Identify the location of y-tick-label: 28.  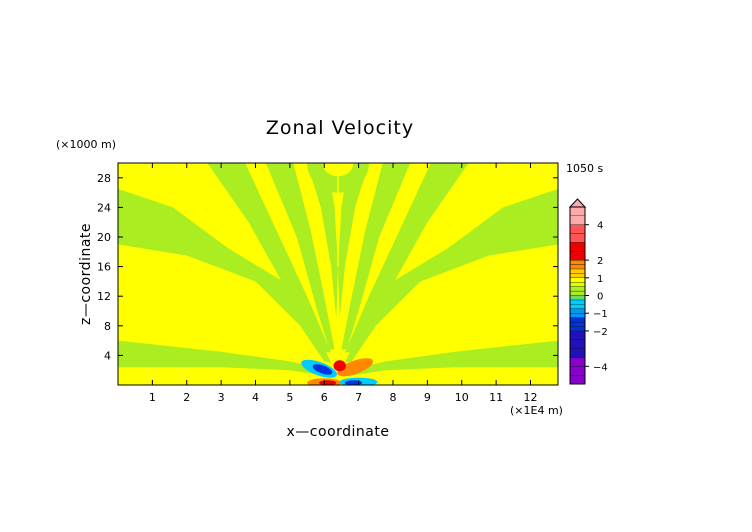
(104, 178).